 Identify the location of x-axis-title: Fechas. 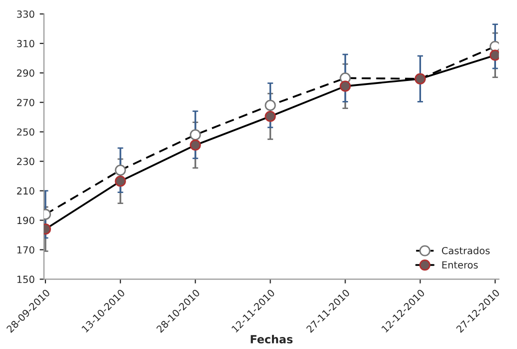
(271, 339).